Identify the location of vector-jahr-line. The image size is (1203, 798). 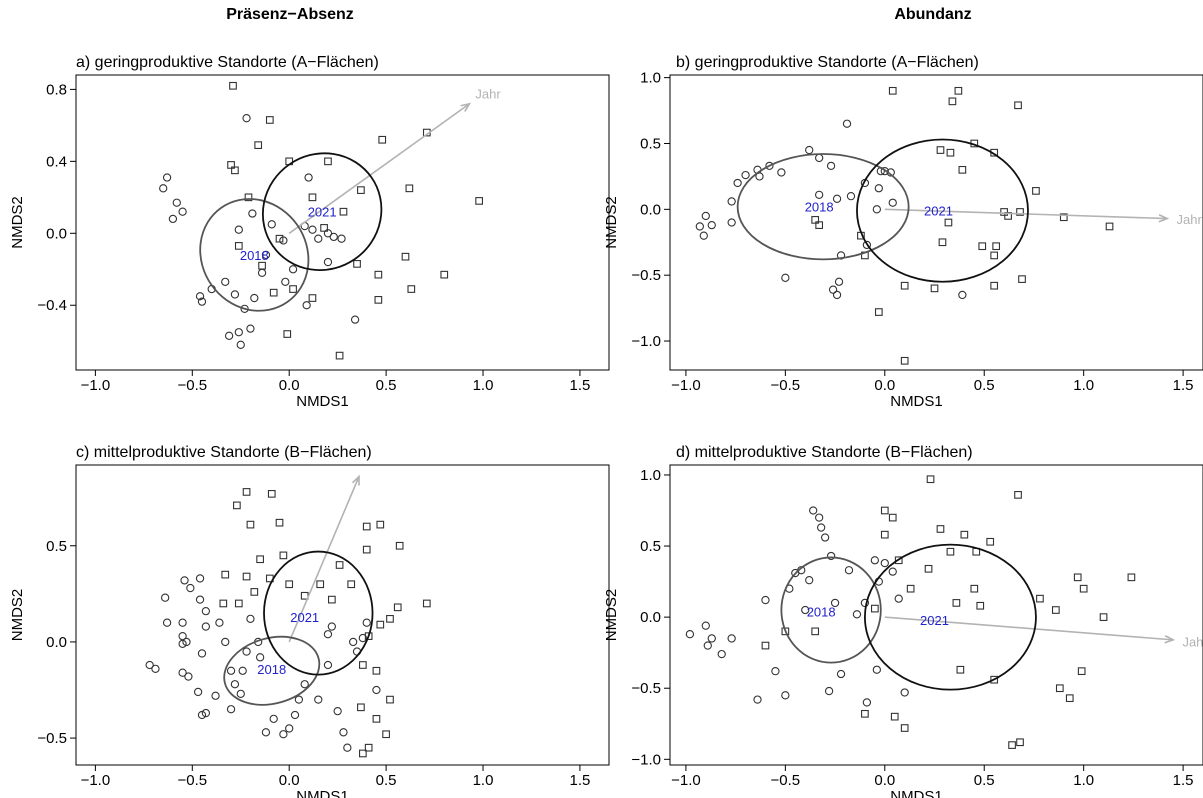
(1026, 214).